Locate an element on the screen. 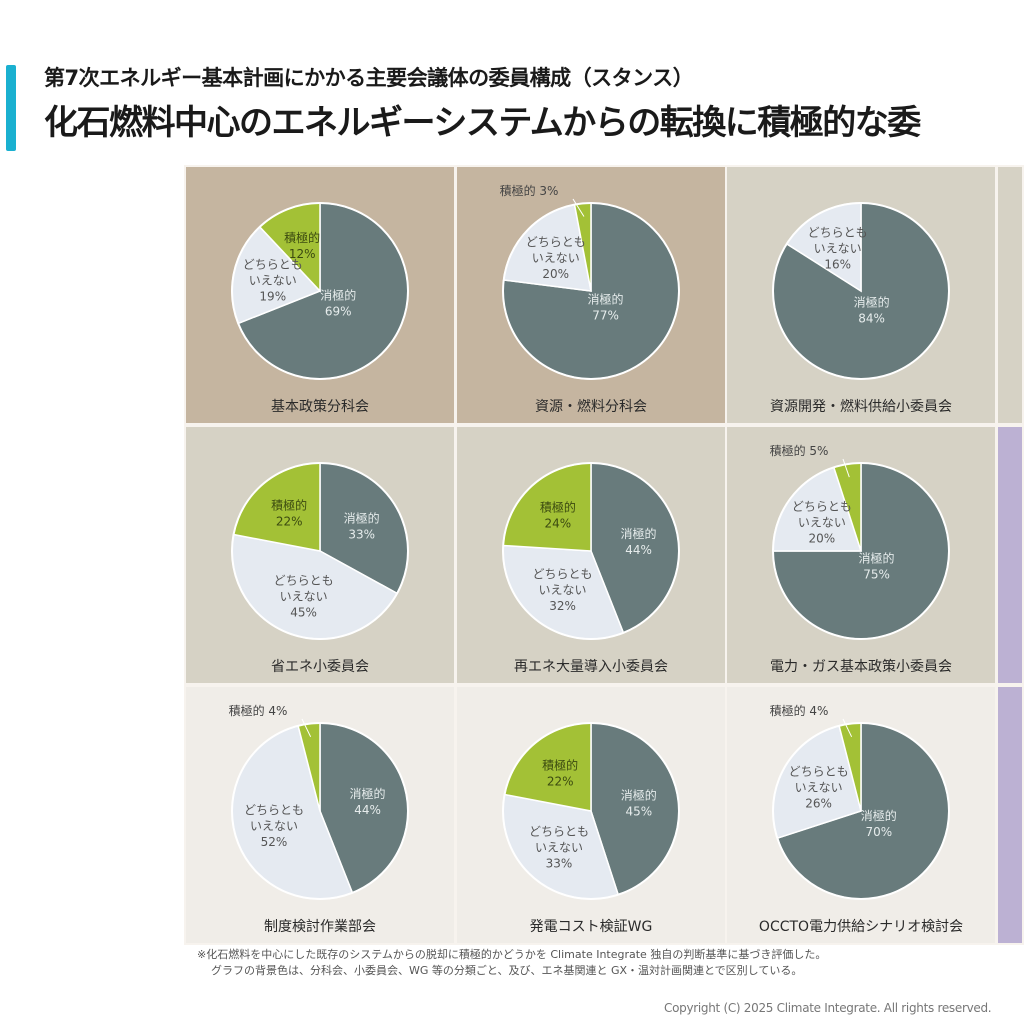 The image size is (1024, 1024). slice-label-neutral: どちらともいえない 26% is located at coordinates (819, 788).